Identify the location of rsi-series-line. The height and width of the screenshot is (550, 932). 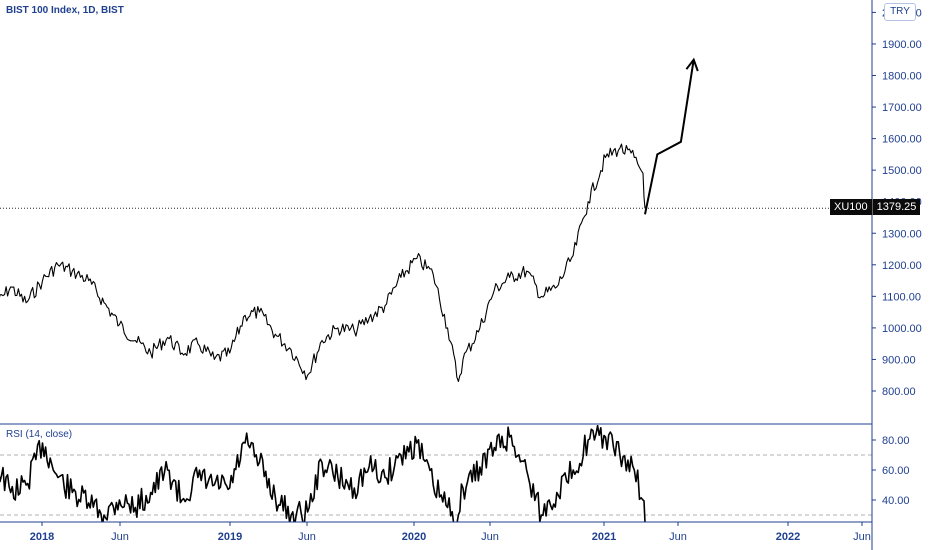
(323, 473).